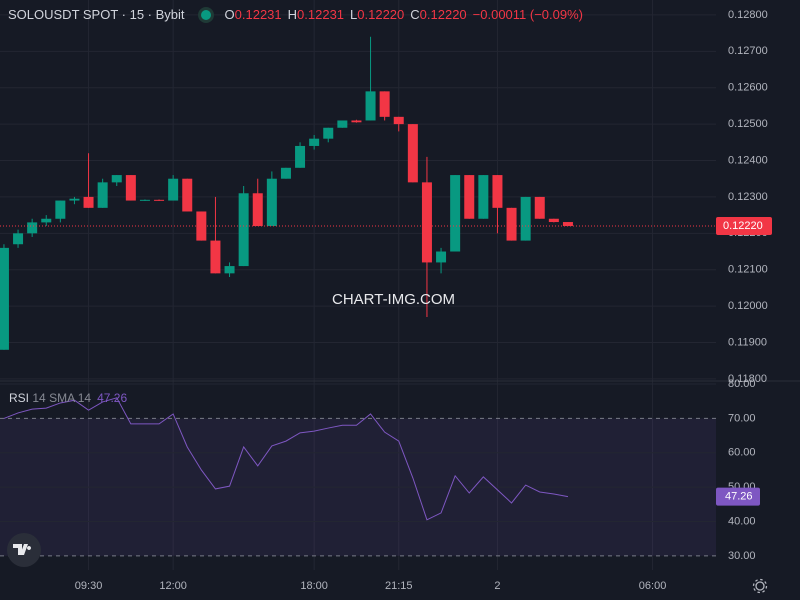 The width and height of the screenshot is (800, 600). Describe the element at coordinates (62, 398) in the screenshot. I see `indicator-param: SMA` at that location.